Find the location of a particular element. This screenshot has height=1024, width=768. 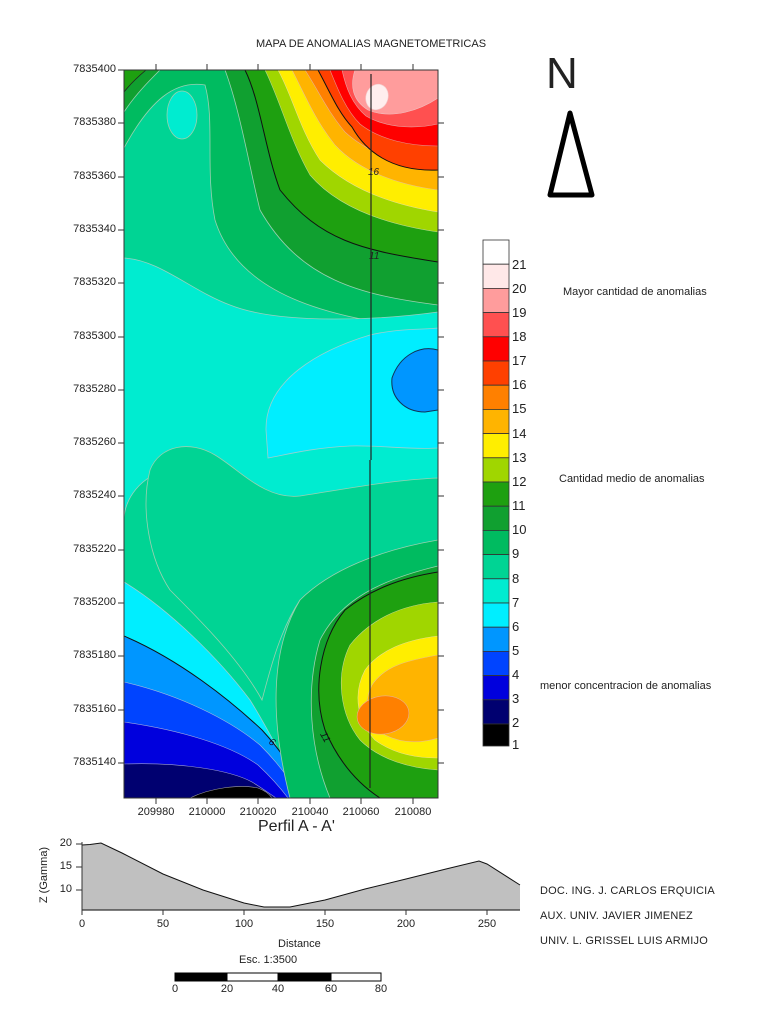

legend-level: 13 is located at coordinates (519, 457).